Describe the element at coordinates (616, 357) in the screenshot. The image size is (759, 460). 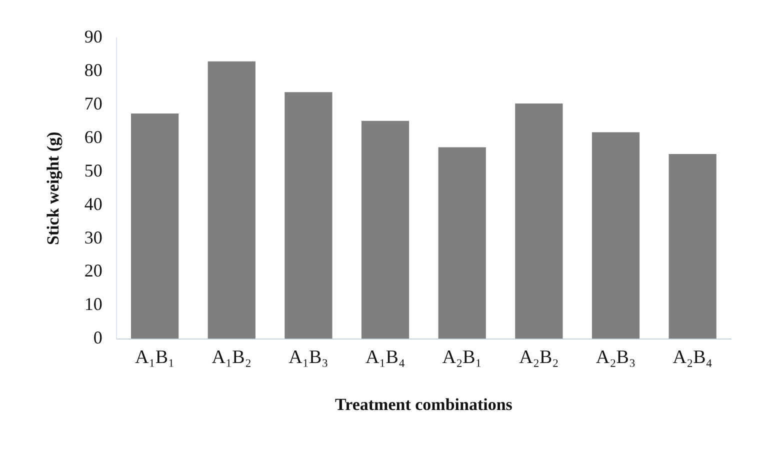
I see `x-tick-label: A₂B₃` at that location.